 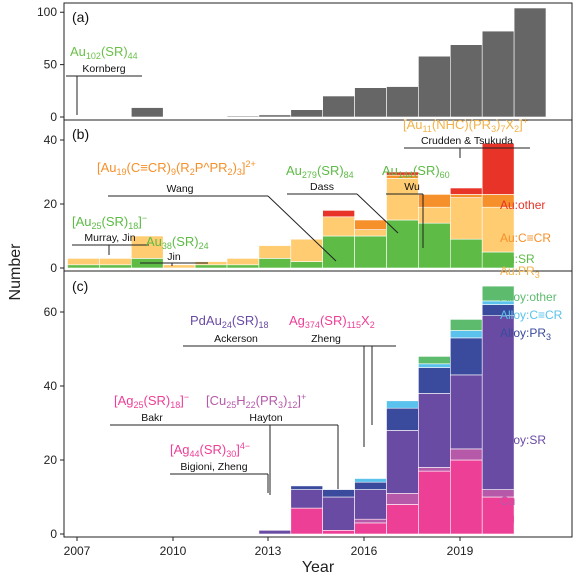 I want to click on annotation-authors-wang: Wang, so click(x=179, y=189).